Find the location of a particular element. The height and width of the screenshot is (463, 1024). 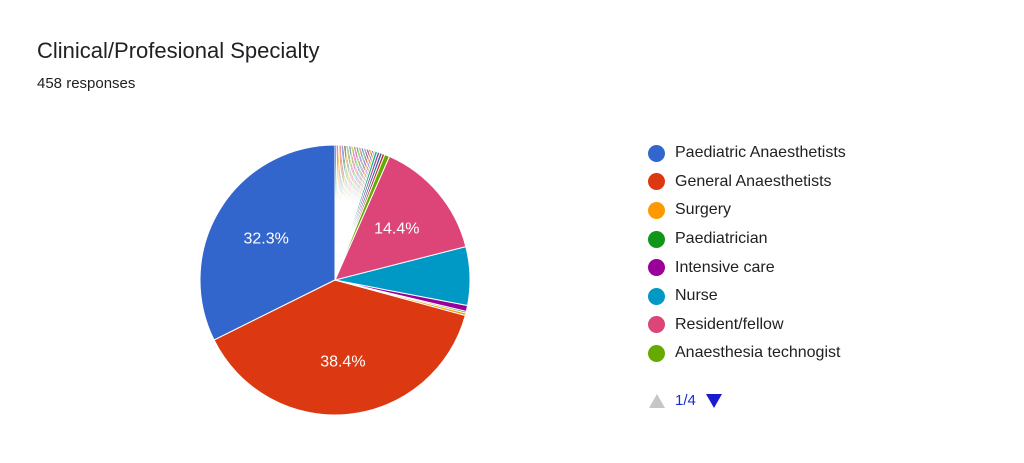

response-count: 458 responses is located at coordinates (86, 83).